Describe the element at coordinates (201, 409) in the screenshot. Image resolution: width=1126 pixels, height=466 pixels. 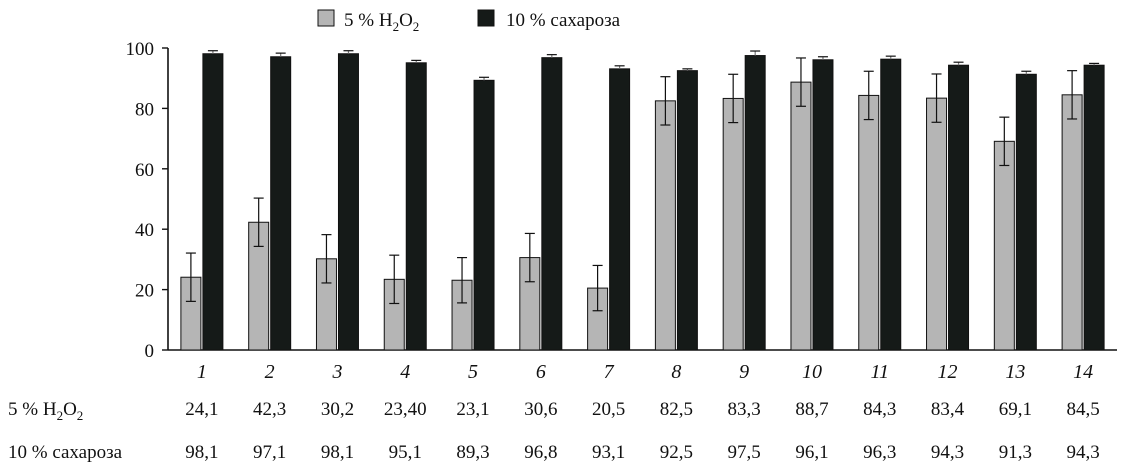
I see `table-cell-h2o2: 24,1` at that location.